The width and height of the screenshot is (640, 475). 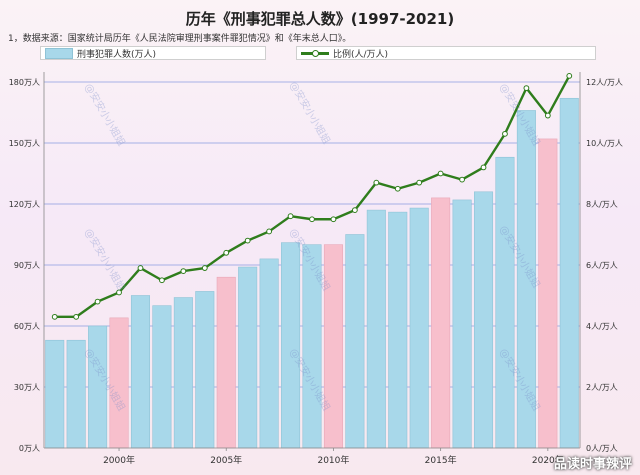 I want to click on x-tick-label: 2010年, so click(x=333, y=460).